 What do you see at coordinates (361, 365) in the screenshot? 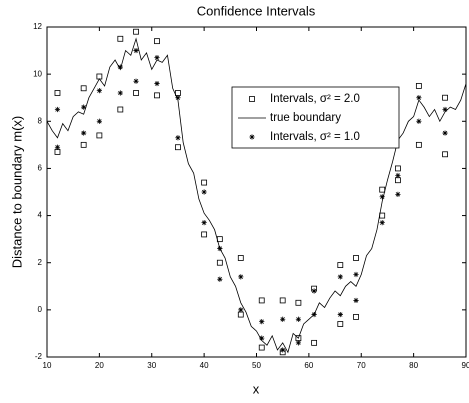
I see `x-tick-label: 70` at bounding box center [361, 365].